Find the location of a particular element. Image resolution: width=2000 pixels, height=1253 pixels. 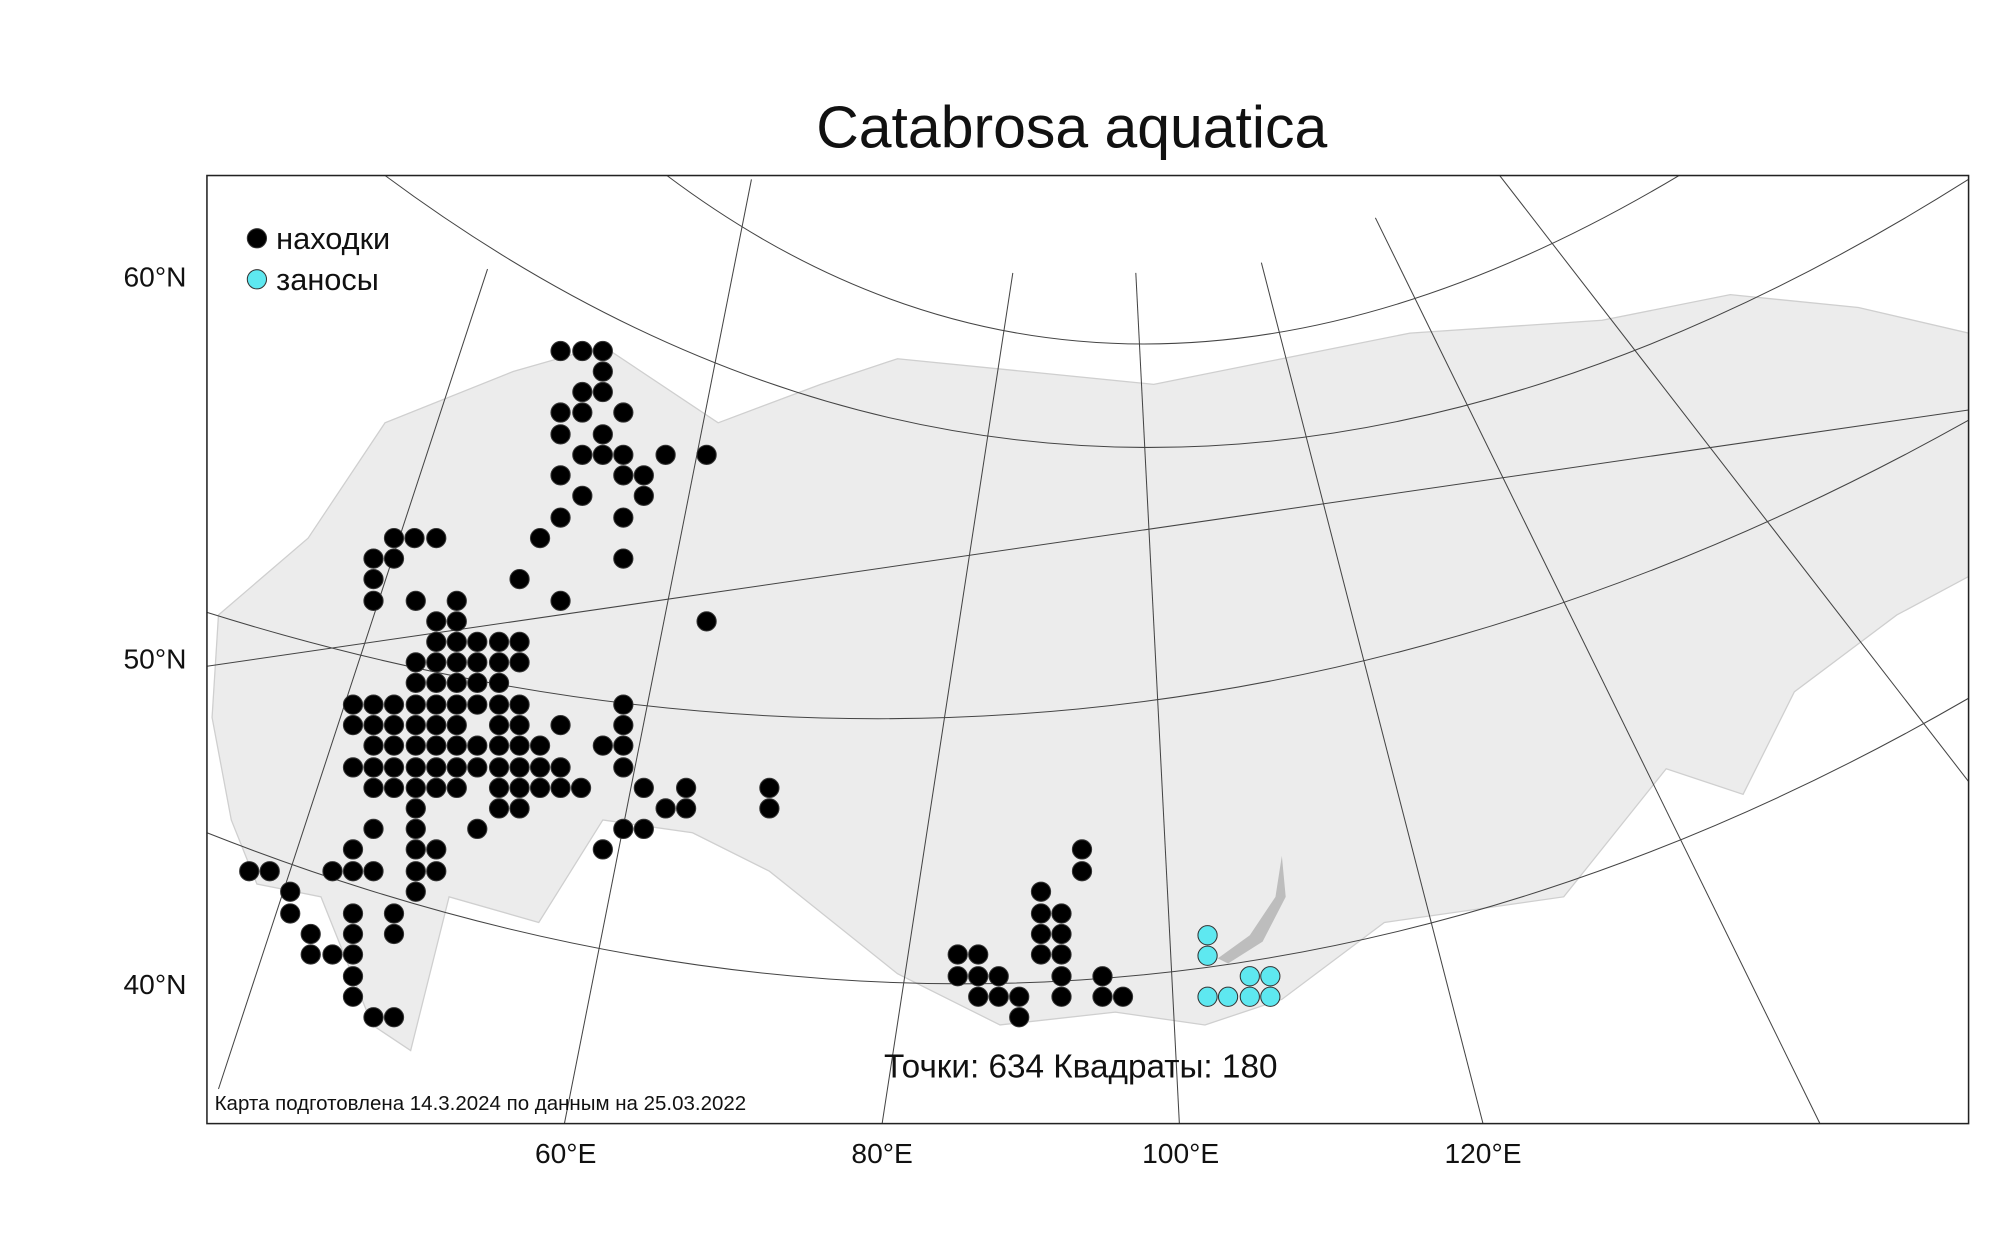

stats: Точки: 634 Квадраты: 180 is located at coordinates (1081, 1066).